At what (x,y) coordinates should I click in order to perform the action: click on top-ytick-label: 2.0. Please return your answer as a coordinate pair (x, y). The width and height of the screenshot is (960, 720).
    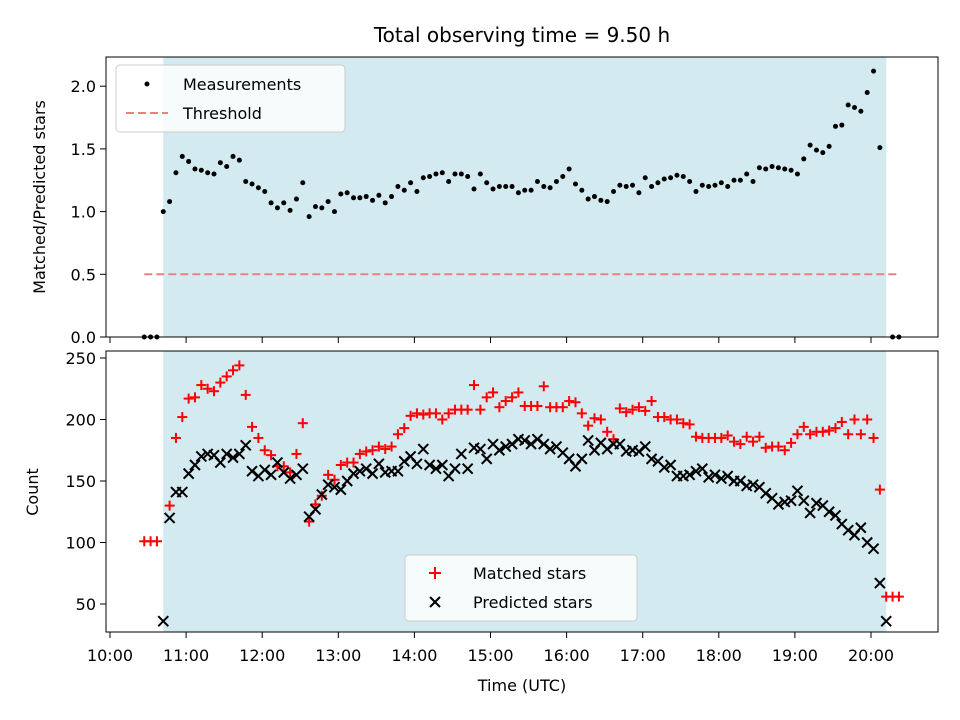
    Looking at the image, I should click on (83, 86).